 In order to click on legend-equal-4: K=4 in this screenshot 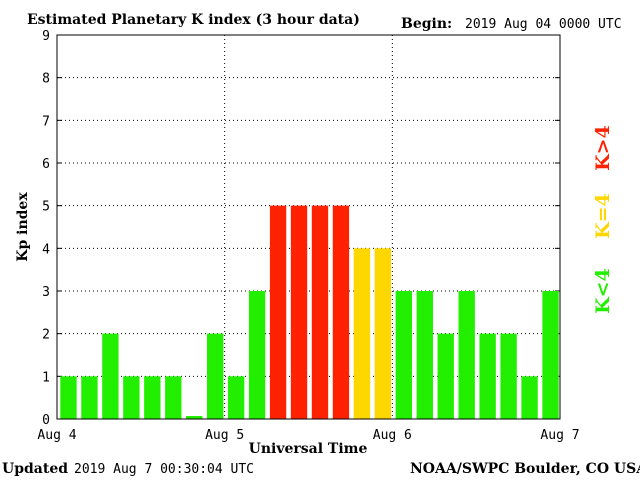, I will do `click(603, 216)`.